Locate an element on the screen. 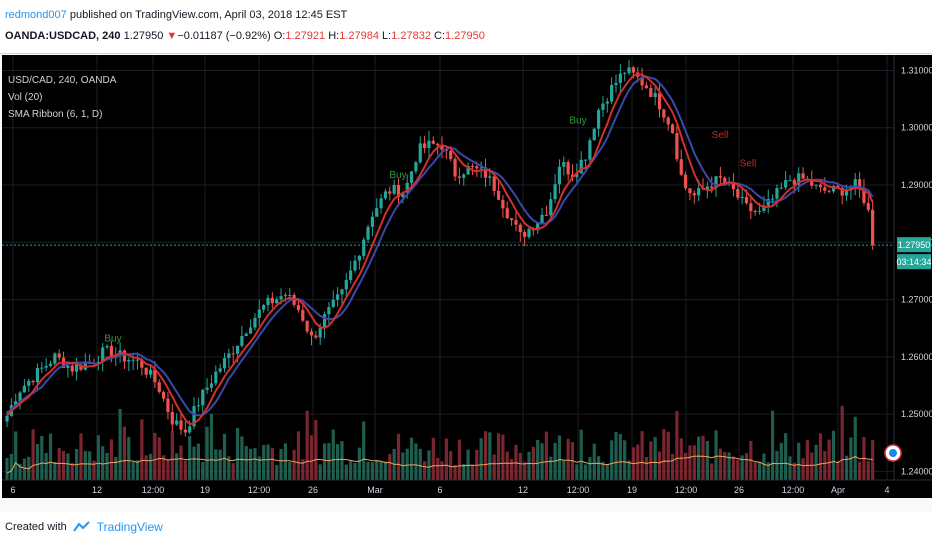 This screenshot has height=550, width=932. volume-ma-line is located at coordinates (439, 464).